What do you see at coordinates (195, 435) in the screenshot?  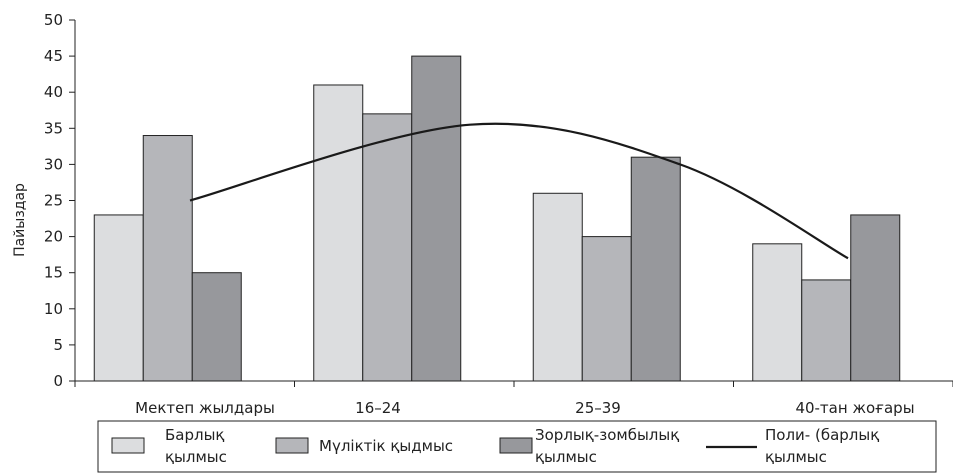 I see `legend-label: Барлық` at bounding box center [195, 435].